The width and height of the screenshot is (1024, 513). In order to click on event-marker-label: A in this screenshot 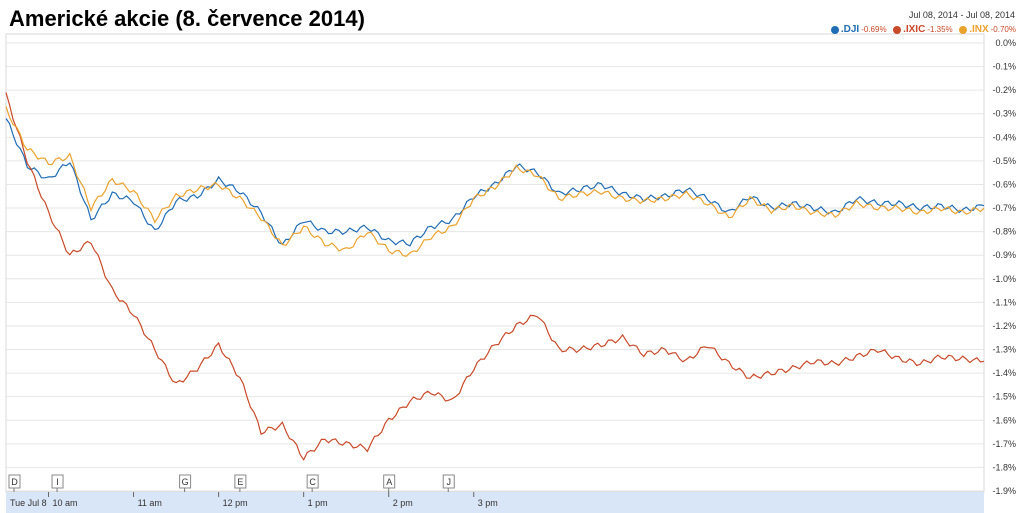, I will do `click(389, 482)`.